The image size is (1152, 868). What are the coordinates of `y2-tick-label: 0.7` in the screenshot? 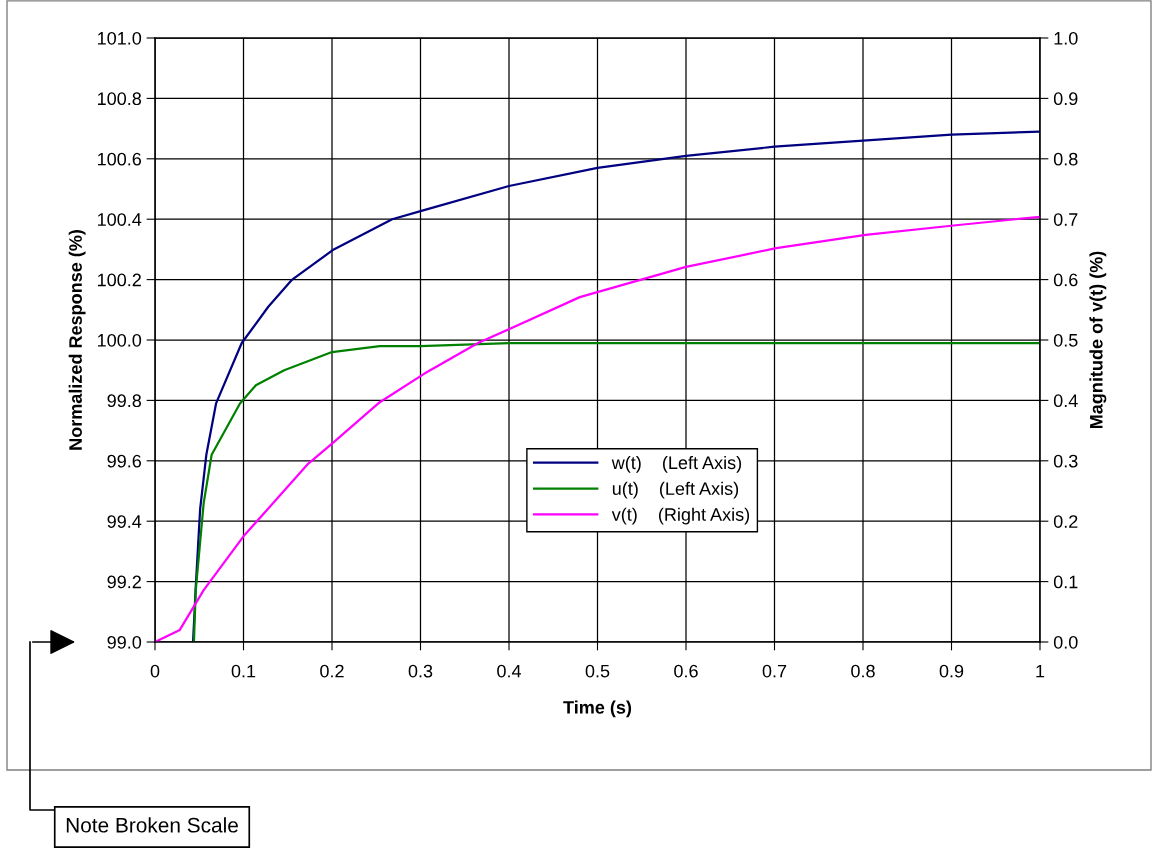 It's located at (1065, 219).